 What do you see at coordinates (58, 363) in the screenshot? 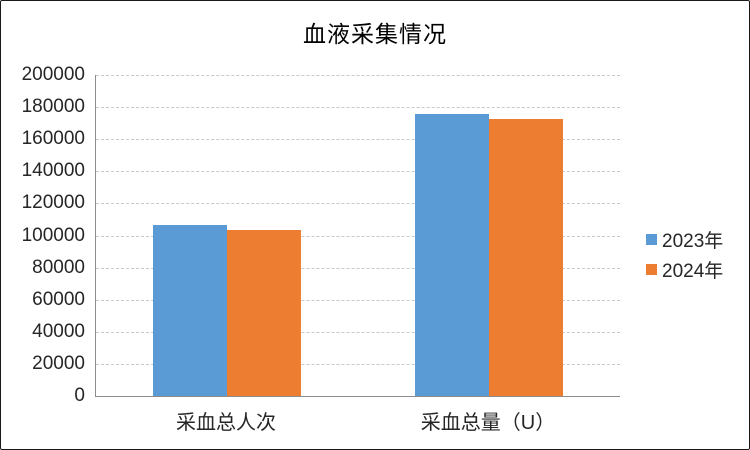
I see `y-tick-label: 20000` at bounding box center [58, 363].